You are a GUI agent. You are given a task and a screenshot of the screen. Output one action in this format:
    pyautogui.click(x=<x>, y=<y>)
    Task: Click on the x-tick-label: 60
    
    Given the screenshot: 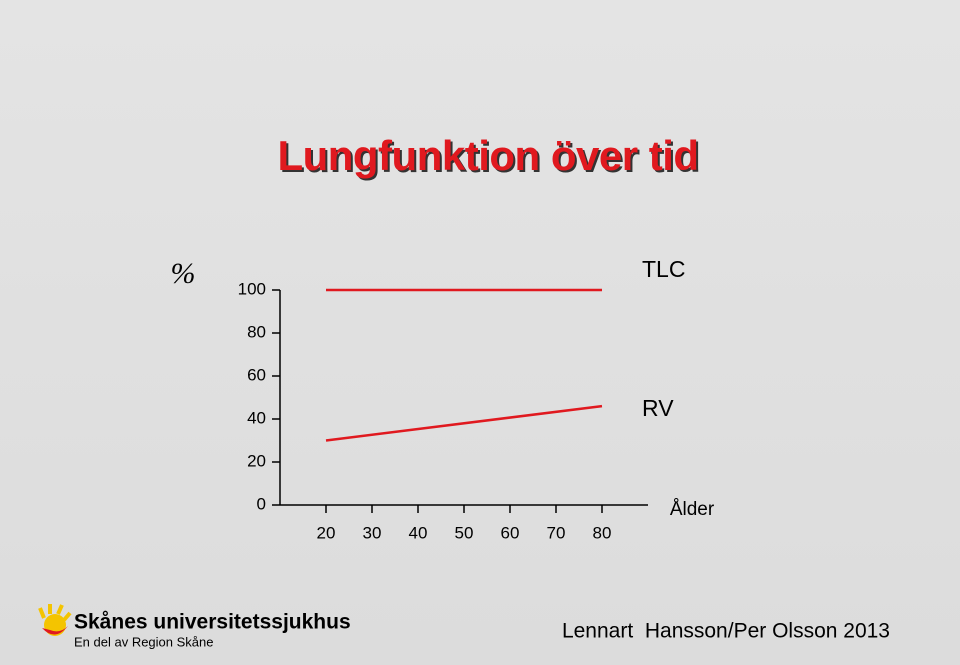 What is the action you would take?
    pyautogui.click(x=510, y=532)
    